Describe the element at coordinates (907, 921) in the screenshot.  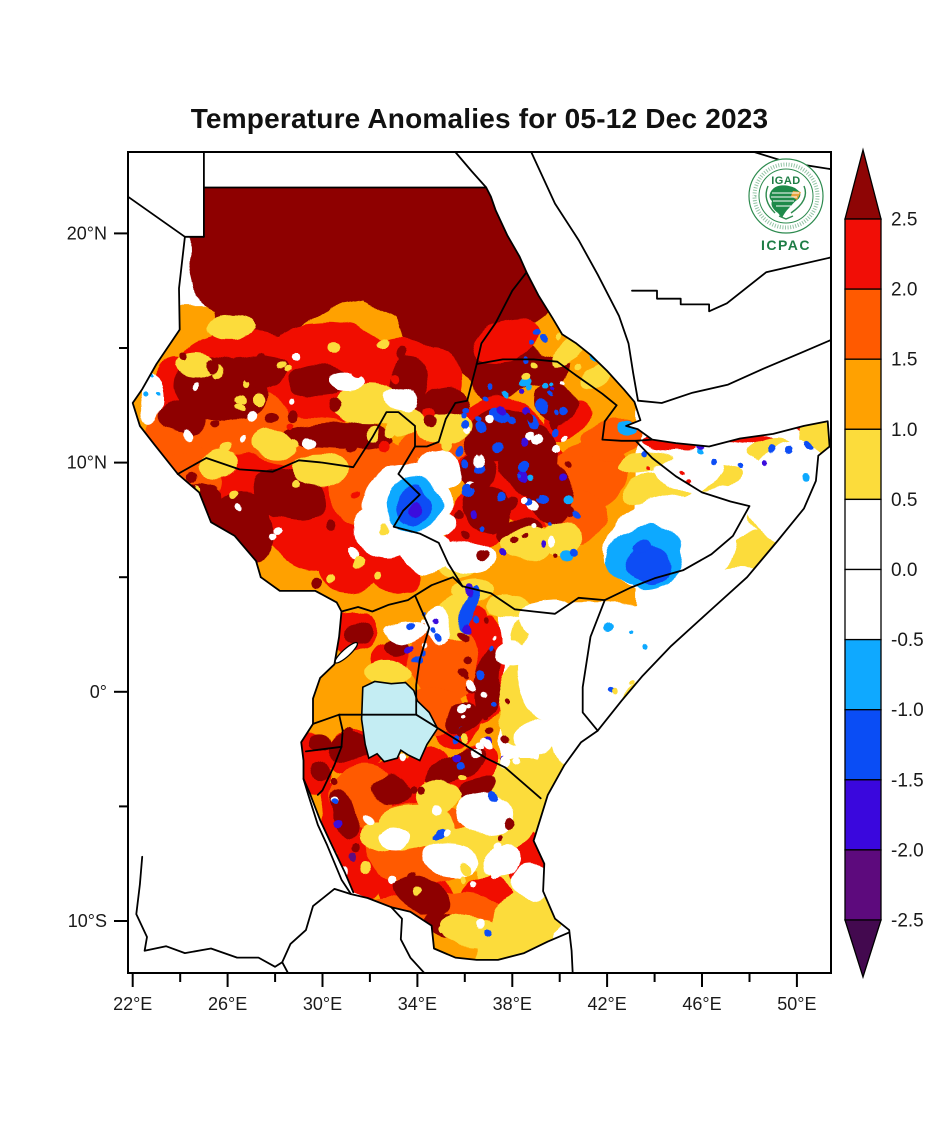
I see `colorbar-tick-label: -2.5` at that location.